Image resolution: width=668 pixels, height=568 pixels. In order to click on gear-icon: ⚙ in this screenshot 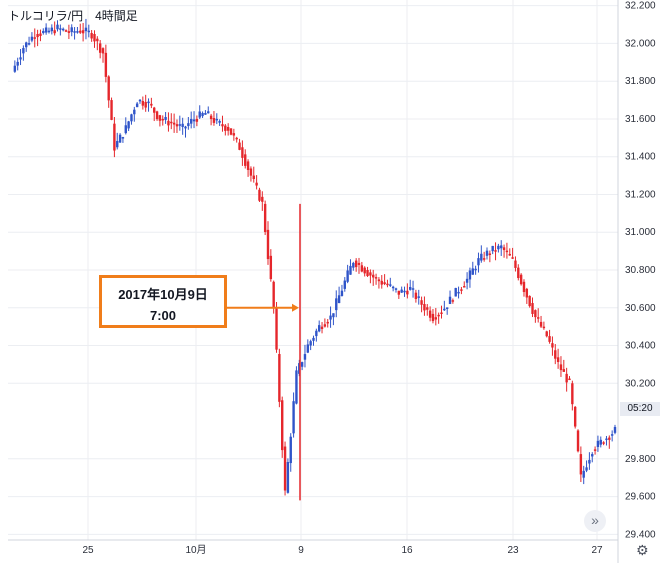, I will do `click(642, 550)`.